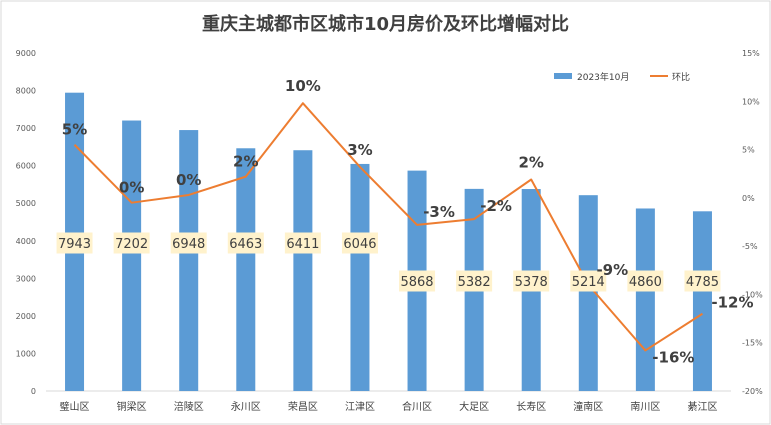  I want to click on bar-value-label: 5868, so click(416, 282).